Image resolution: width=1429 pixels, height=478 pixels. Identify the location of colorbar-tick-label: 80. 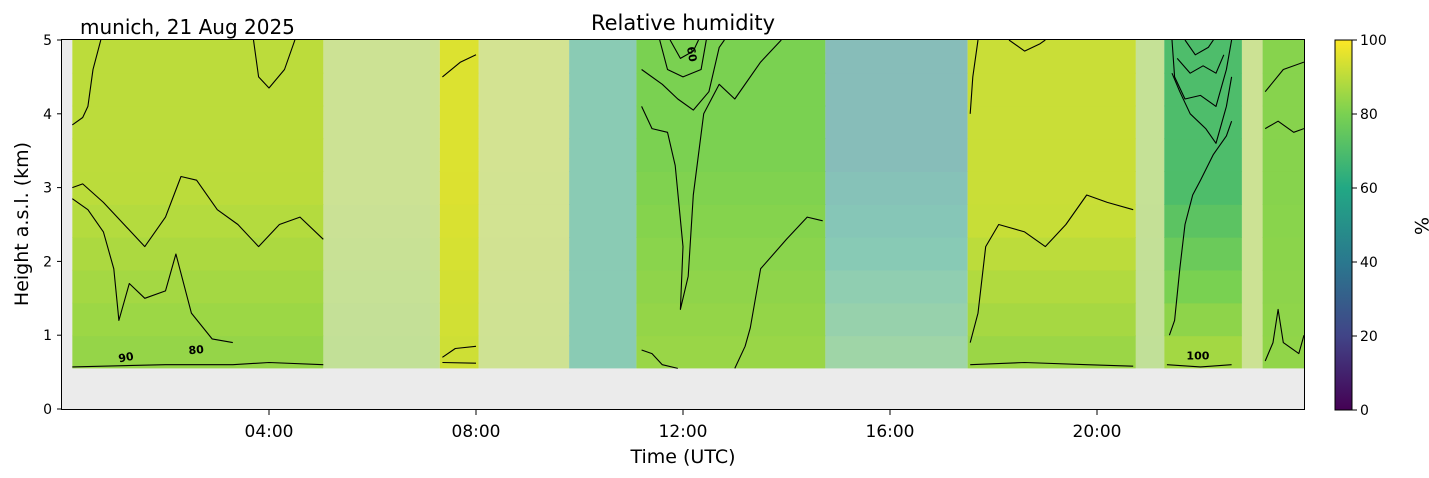
(1369, 115).